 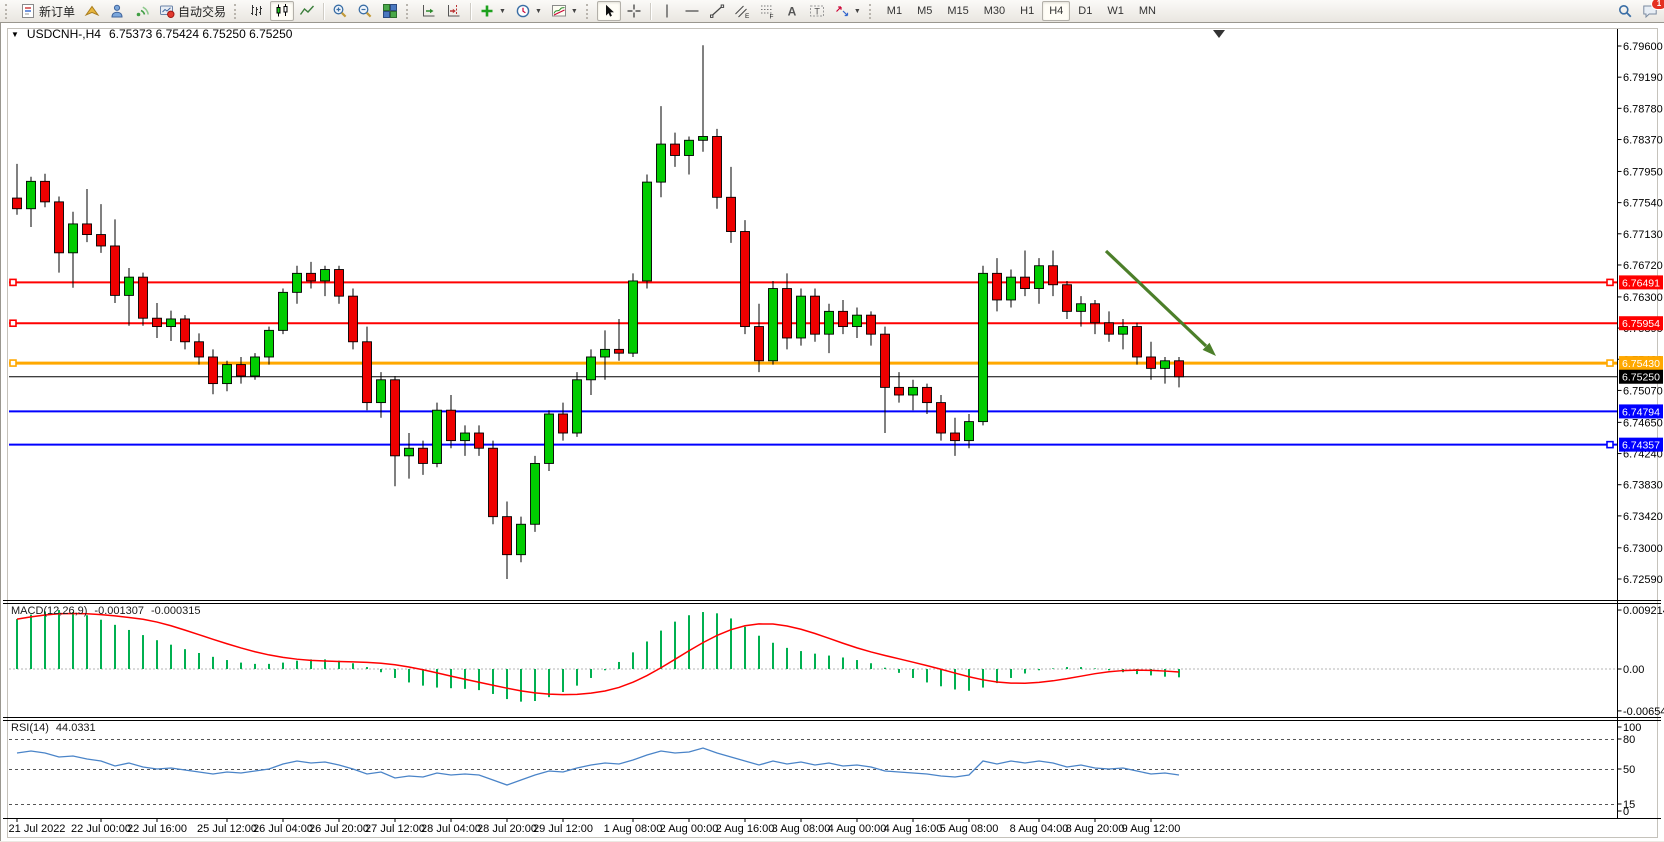 I want to click on auto-scroll-button, so click(x=429, y=11).